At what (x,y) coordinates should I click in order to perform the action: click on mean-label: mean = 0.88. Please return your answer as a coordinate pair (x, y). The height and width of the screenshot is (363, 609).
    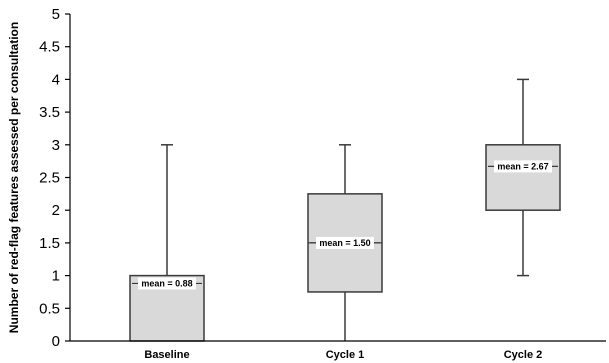
    Looking at the image, I should click on (166, 283).